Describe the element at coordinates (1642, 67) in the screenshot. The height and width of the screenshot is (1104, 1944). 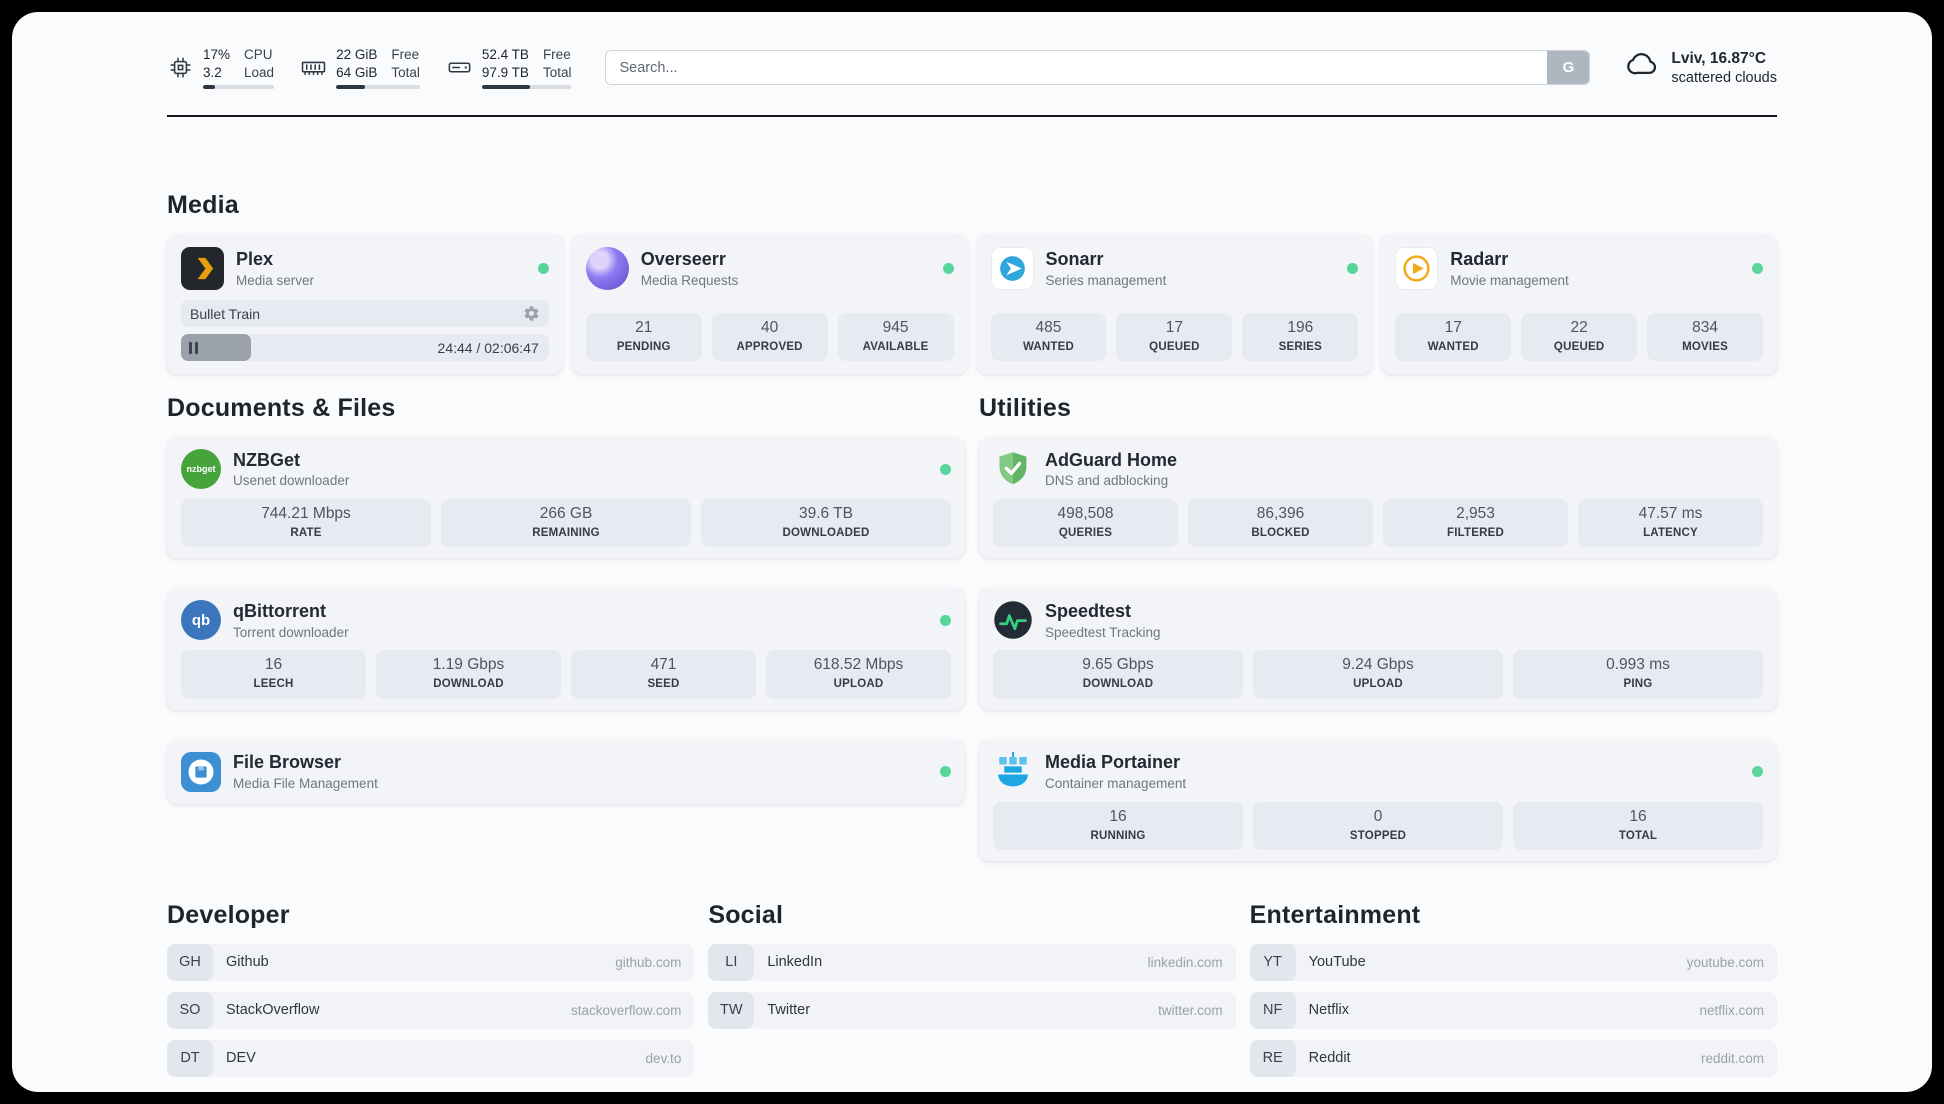
I see `cloud-icon` at that location.